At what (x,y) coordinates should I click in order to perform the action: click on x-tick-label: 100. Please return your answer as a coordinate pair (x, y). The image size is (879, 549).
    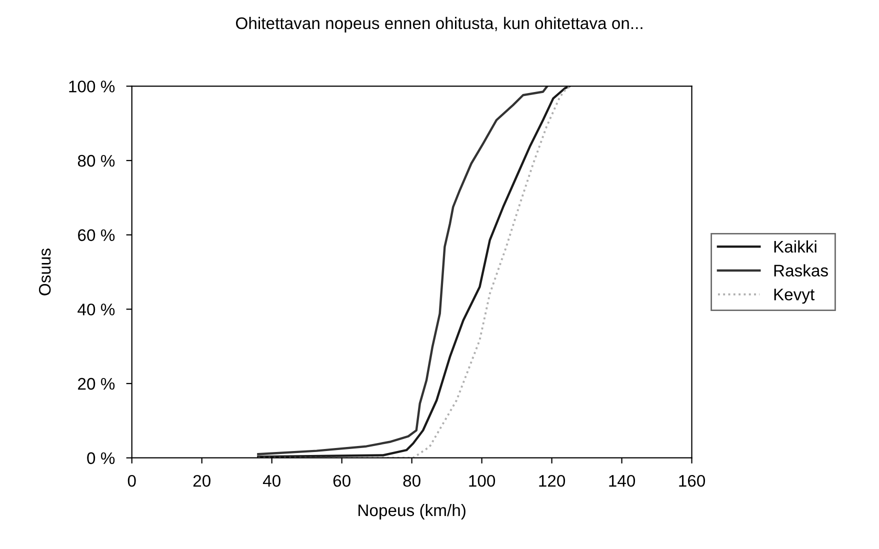
    Looking at the image, I should click on (482, 480).